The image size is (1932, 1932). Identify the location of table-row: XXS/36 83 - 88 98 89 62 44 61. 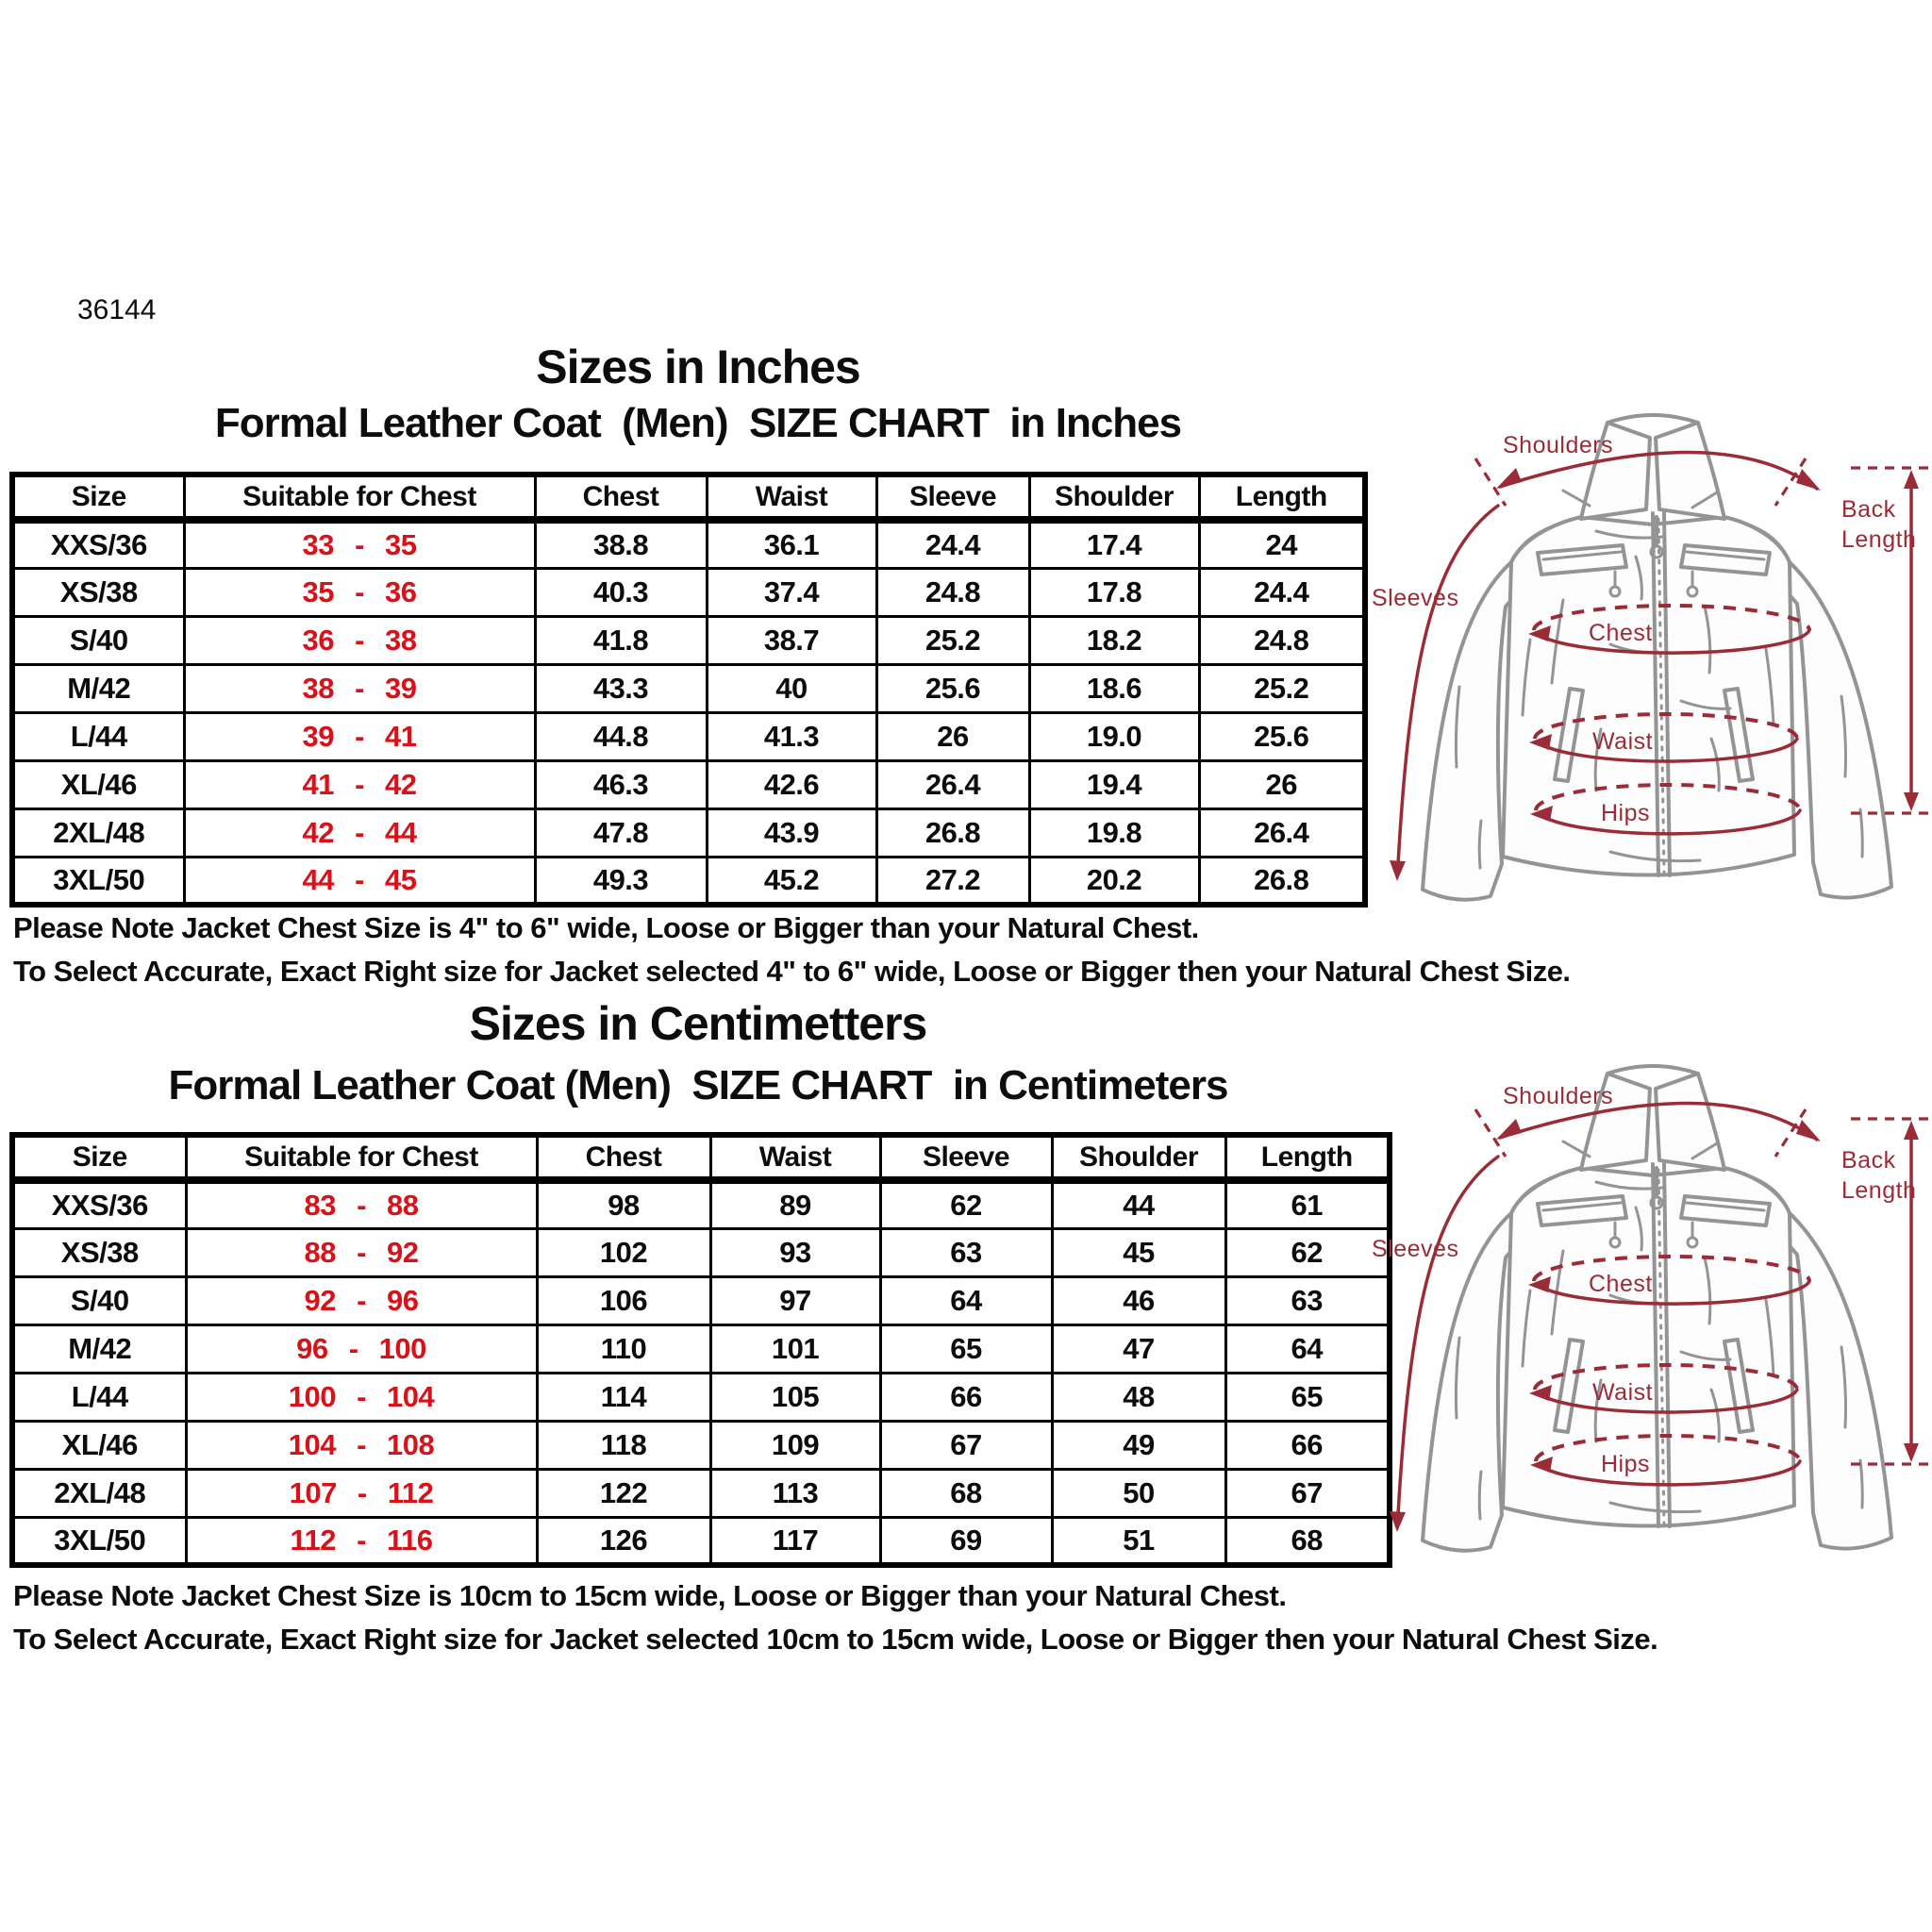
(701, 1204).